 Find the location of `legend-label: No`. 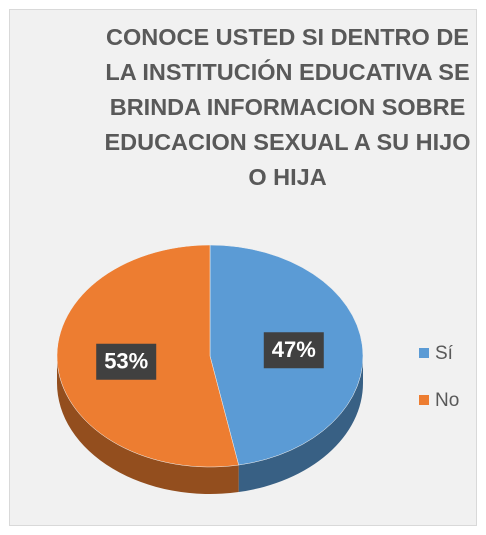

legend-label: No is located at coordinates (447, 400).